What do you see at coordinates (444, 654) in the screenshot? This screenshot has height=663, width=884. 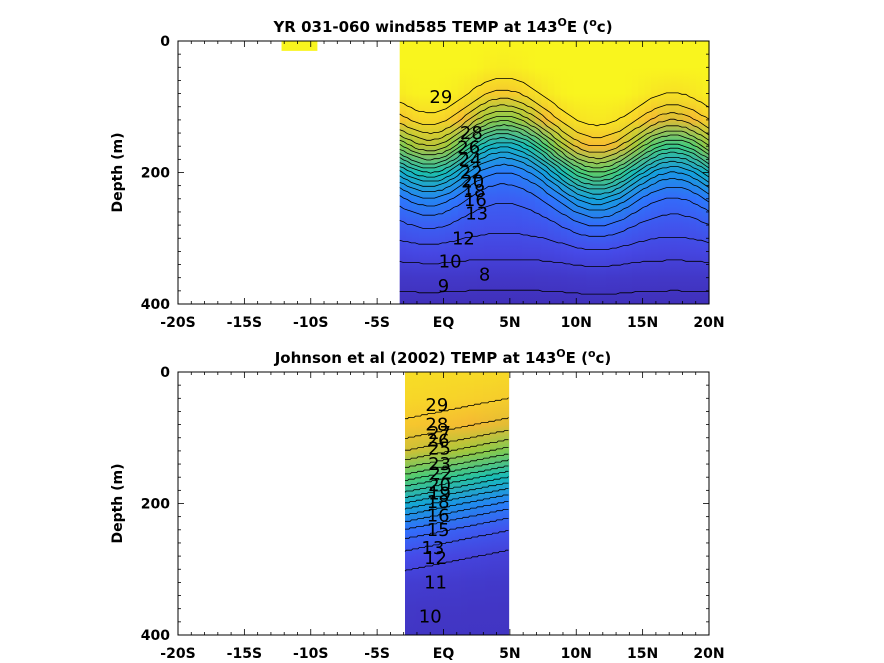 I see `x-tick-label: EQ` at bounding box center [444, 654].